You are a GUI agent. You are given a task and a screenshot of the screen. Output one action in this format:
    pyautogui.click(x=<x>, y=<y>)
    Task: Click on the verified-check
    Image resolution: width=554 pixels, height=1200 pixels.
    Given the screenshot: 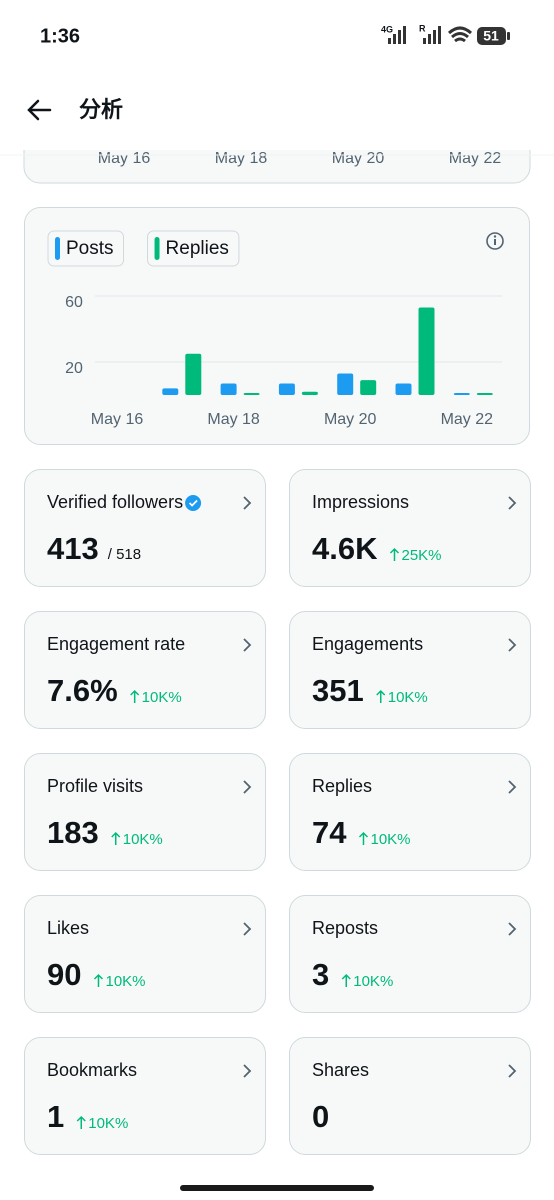 What is the action you would take?
    pyautogui.click(x=193, y=503)
    